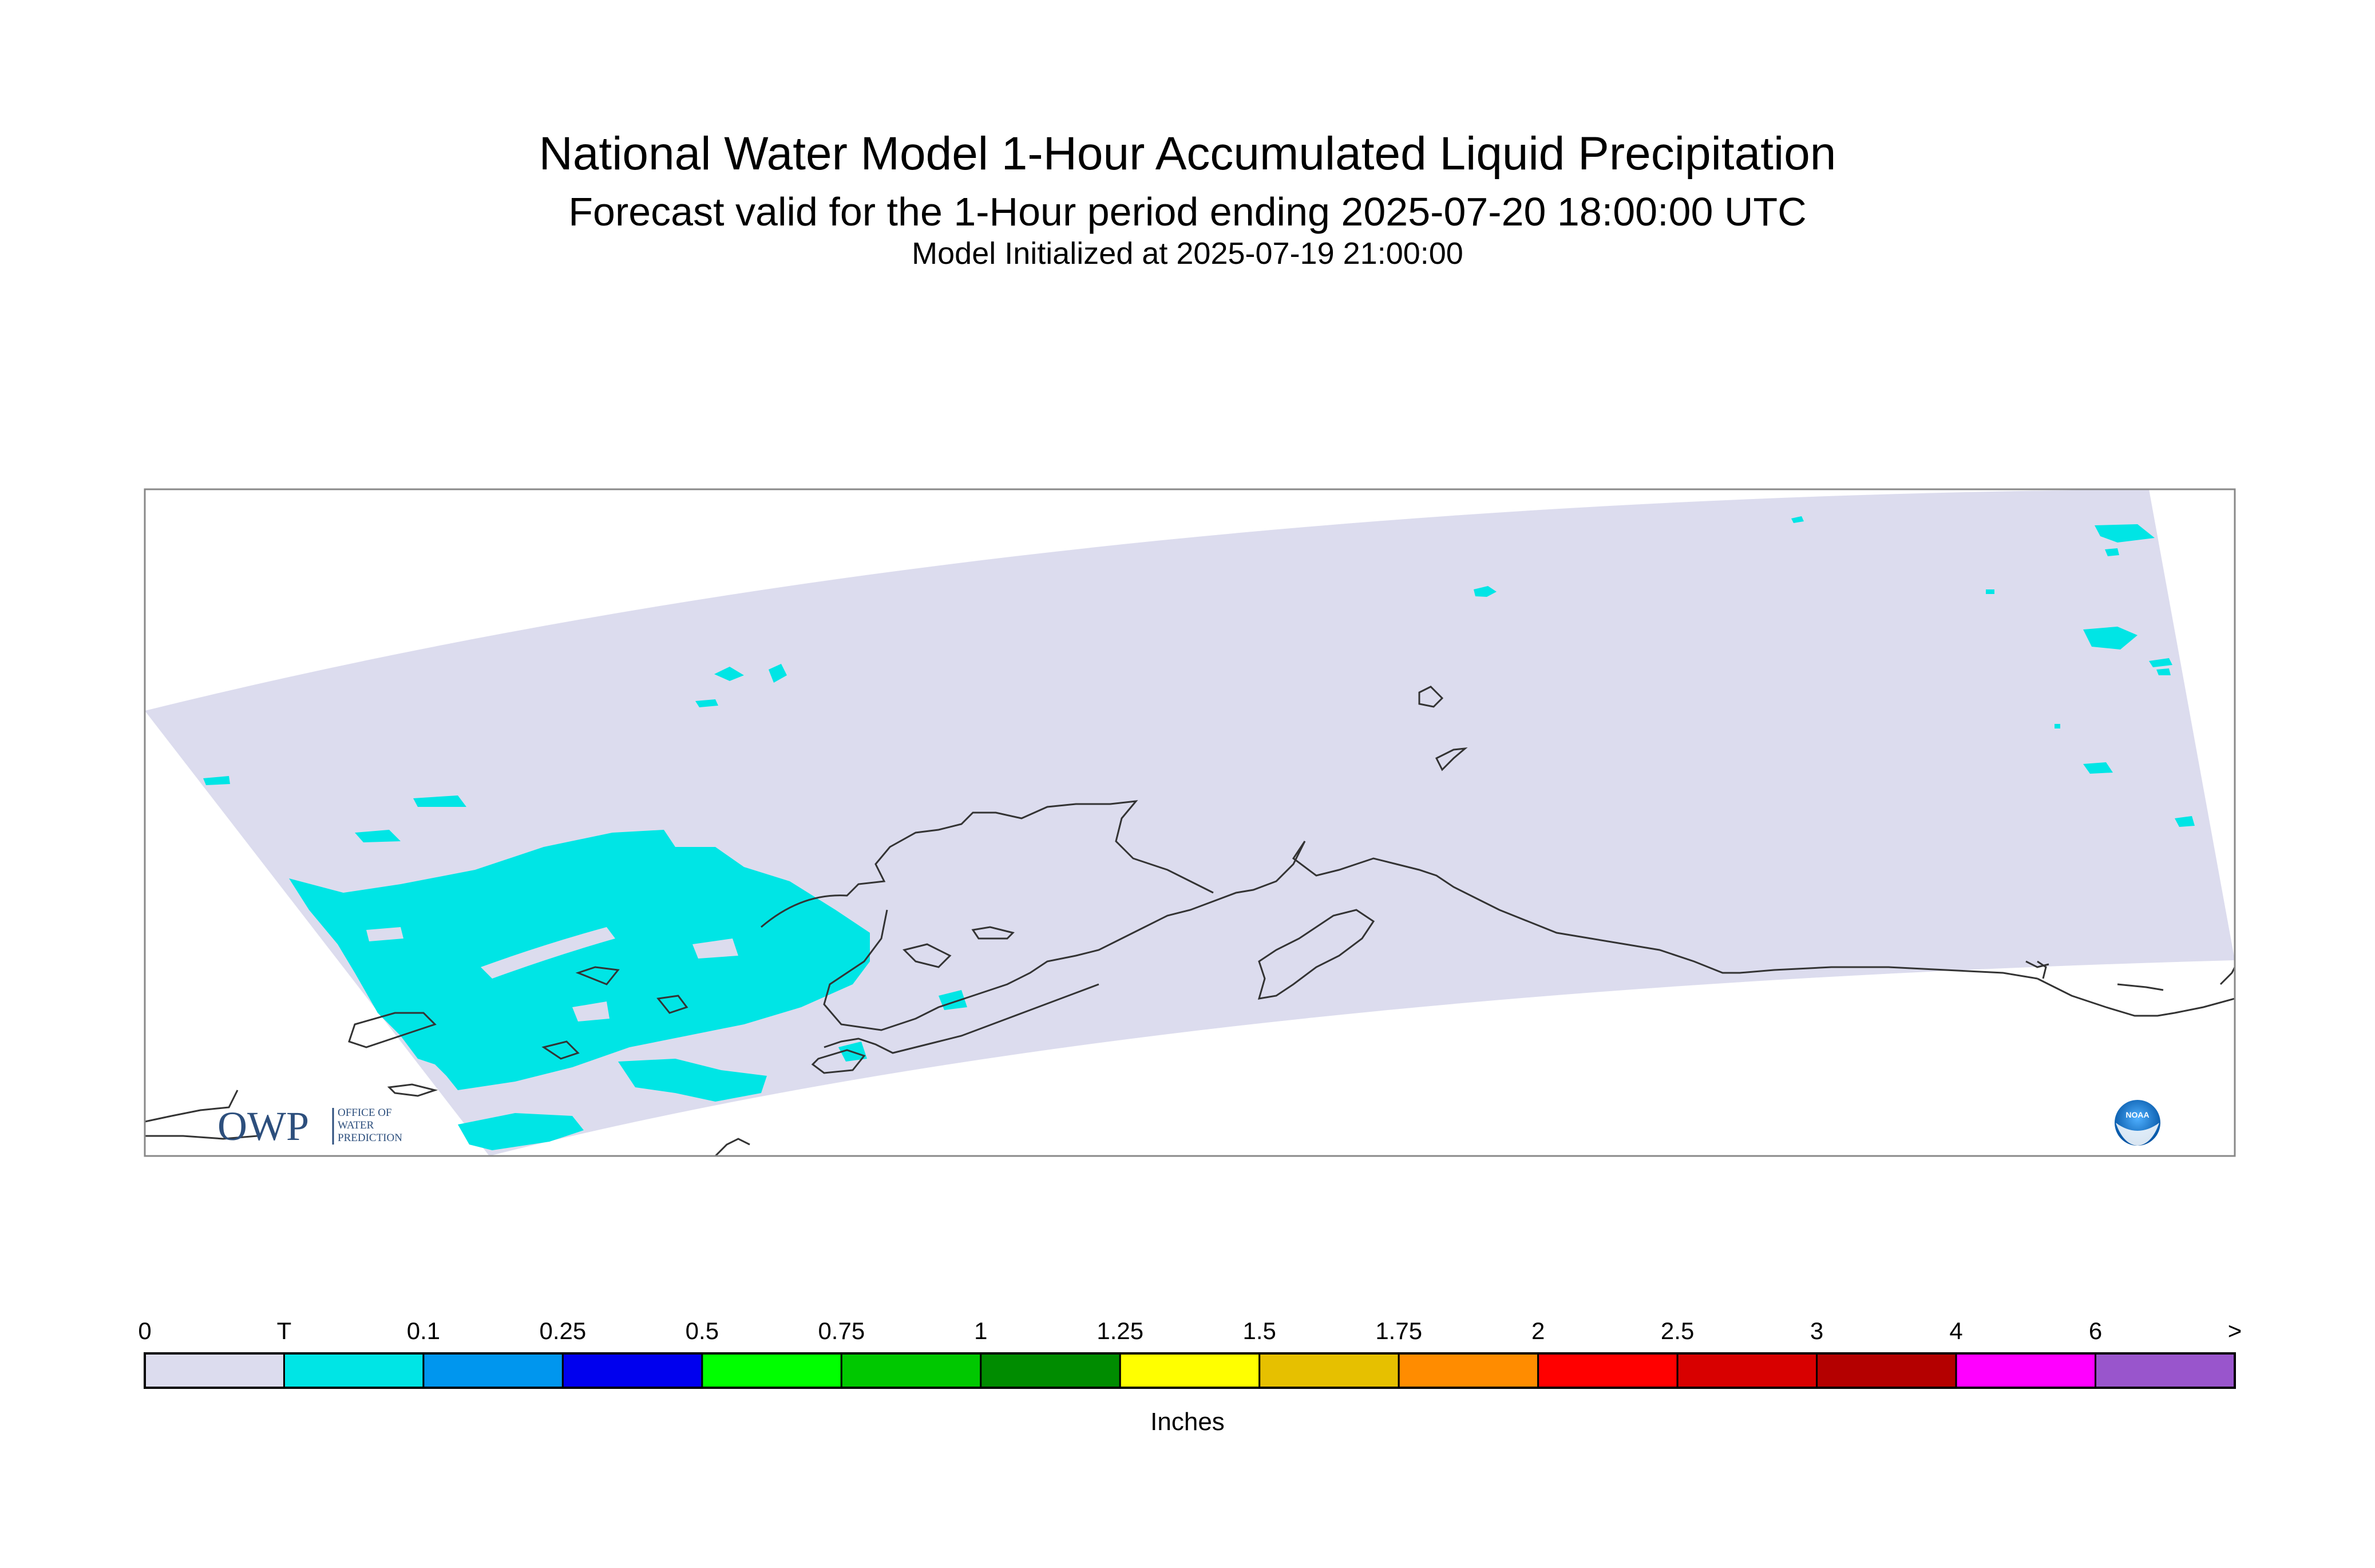  I want to click on owp-logo-line1: OFFICE OF, so click(365, 1113).